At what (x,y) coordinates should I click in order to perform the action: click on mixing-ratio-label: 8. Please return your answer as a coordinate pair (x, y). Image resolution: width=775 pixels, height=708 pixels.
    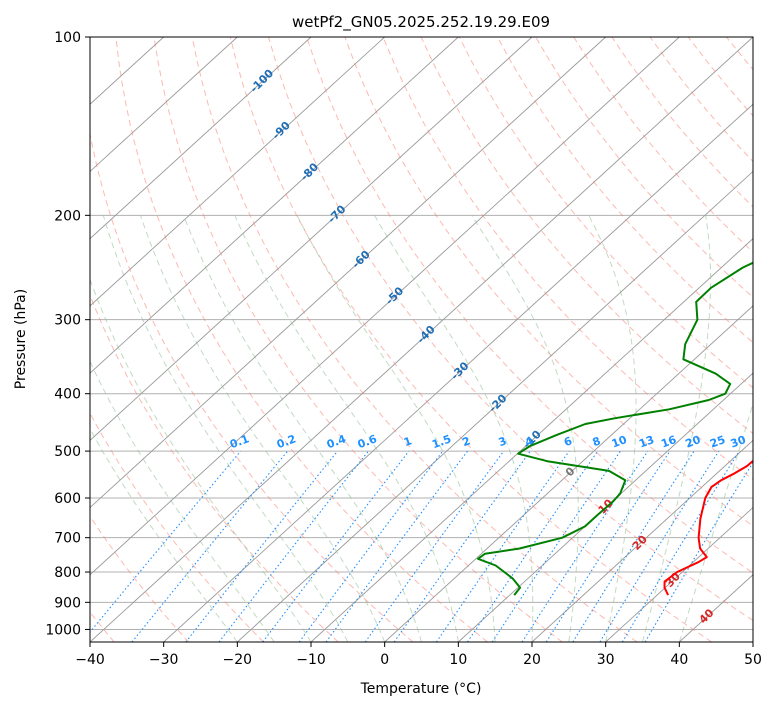
    Looking at the image, I should click on (597, 441).